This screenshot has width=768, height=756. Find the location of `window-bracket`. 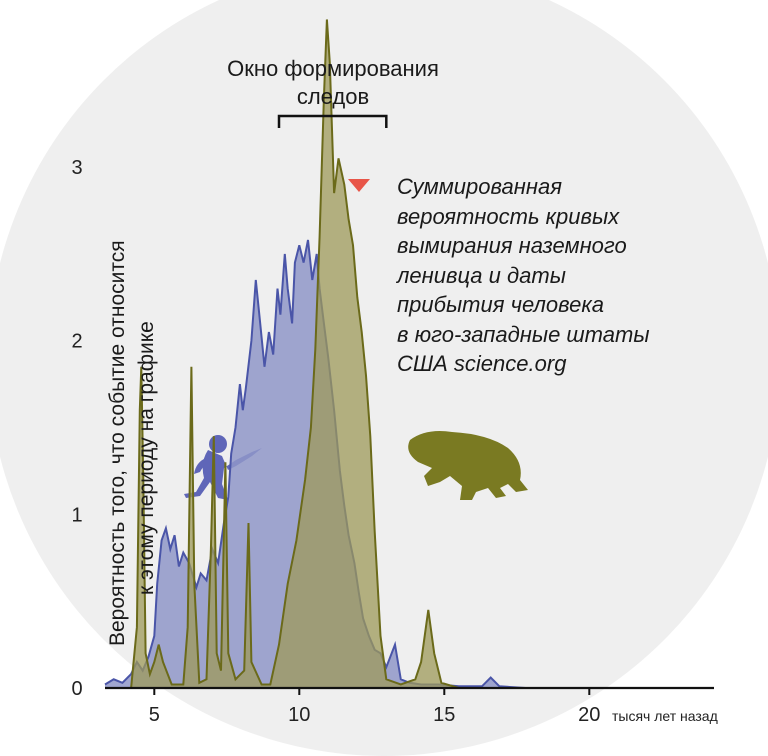

window-bracket is located at coordinates (332, 121).